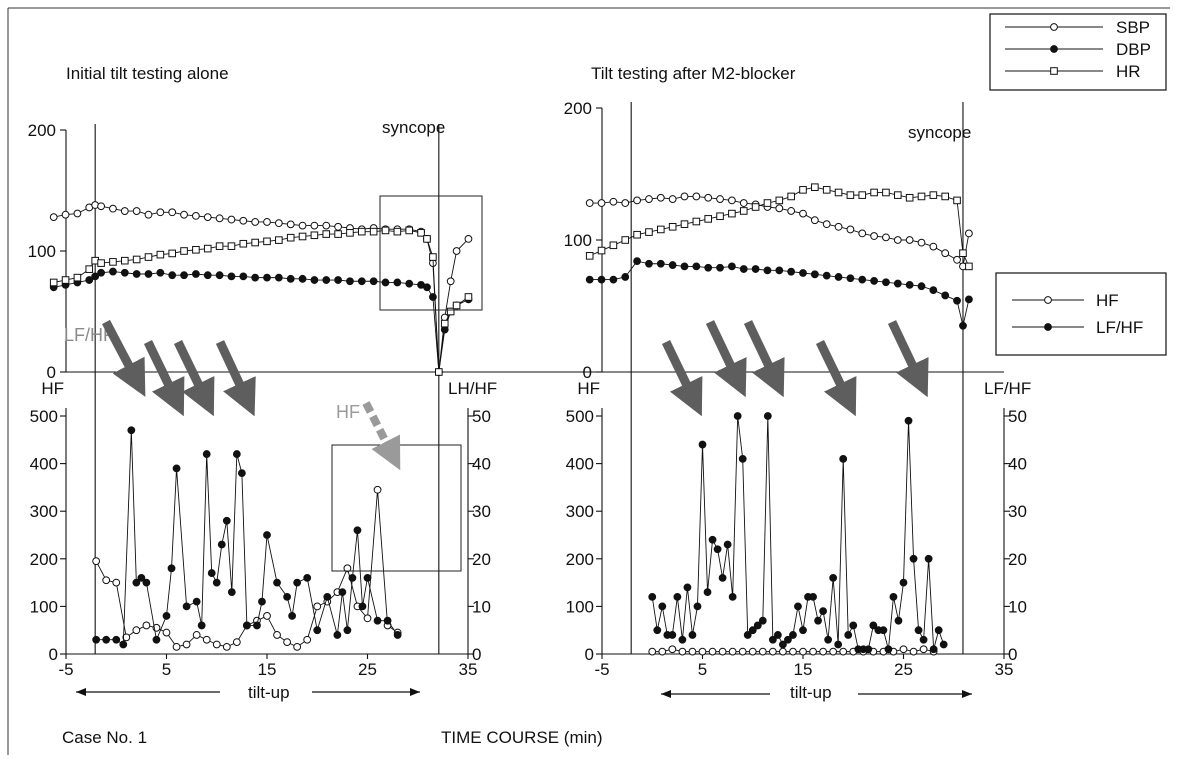  Describe the element at coordinates (104, 737) in the screenshot. I see `case-label: Case No. 1` at that location.